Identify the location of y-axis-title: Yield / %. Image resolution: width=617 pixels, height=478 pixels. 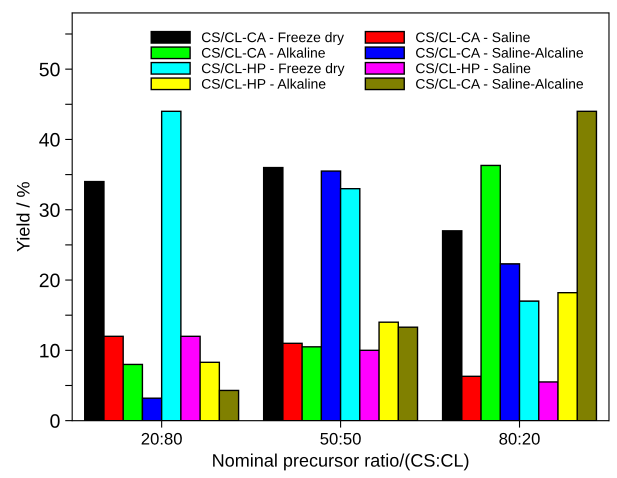
(23, 217).